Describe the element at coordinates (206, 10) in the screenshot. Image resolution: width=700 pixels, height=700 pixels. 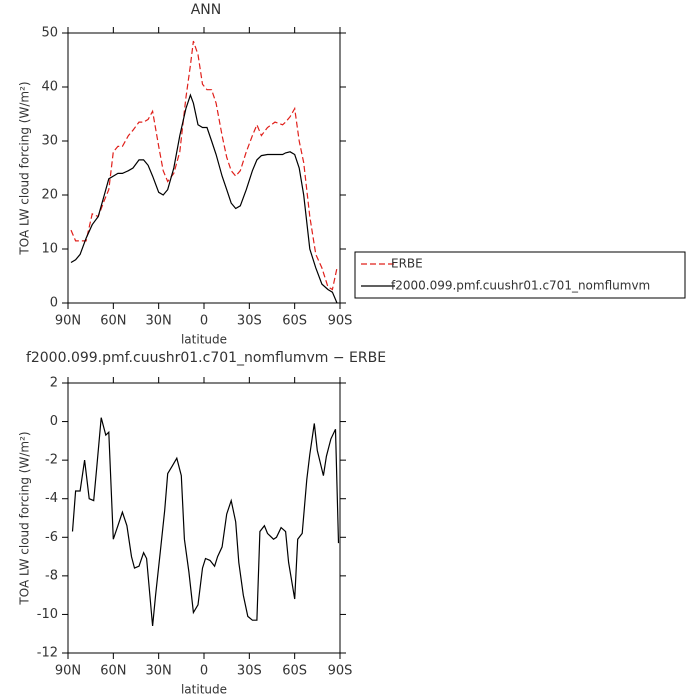
I see `chart-title: ANN` at that location.